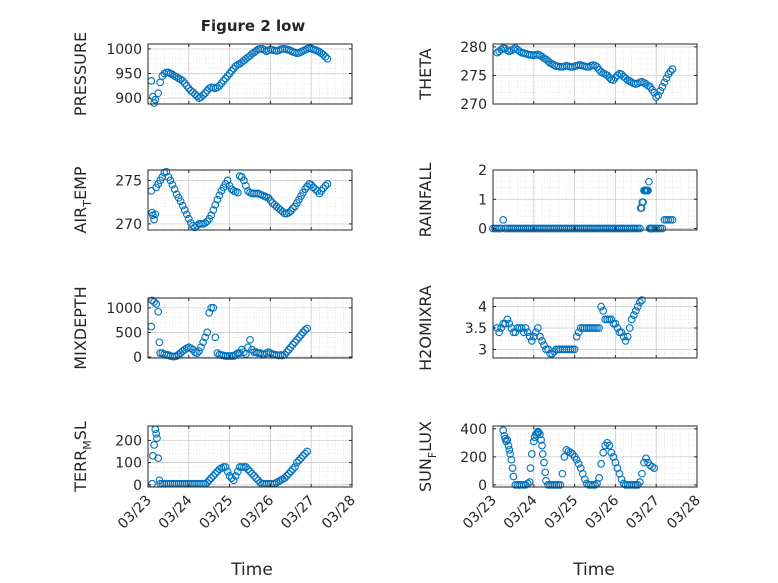 The image size is (778, 583). I want to click on axes-box, so click(250, 328).